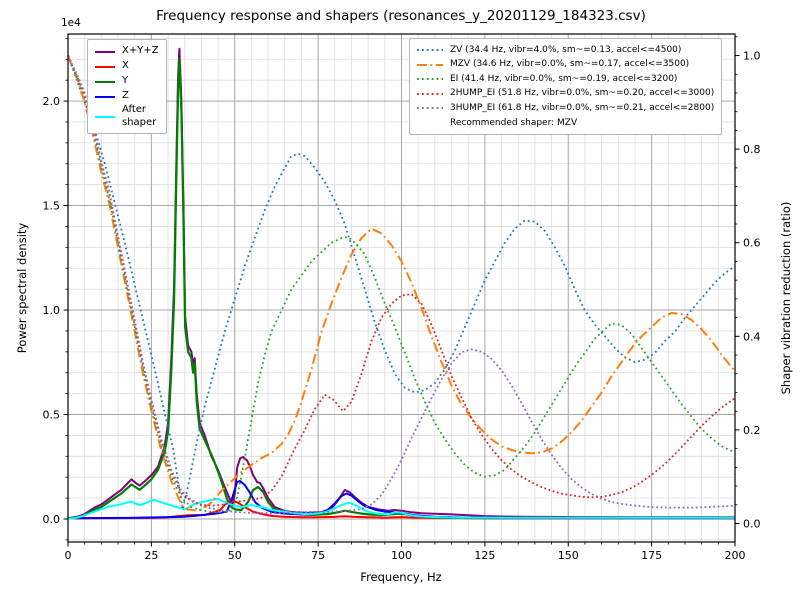  I want to click on x-tick-label: 125, so click(484, 555).